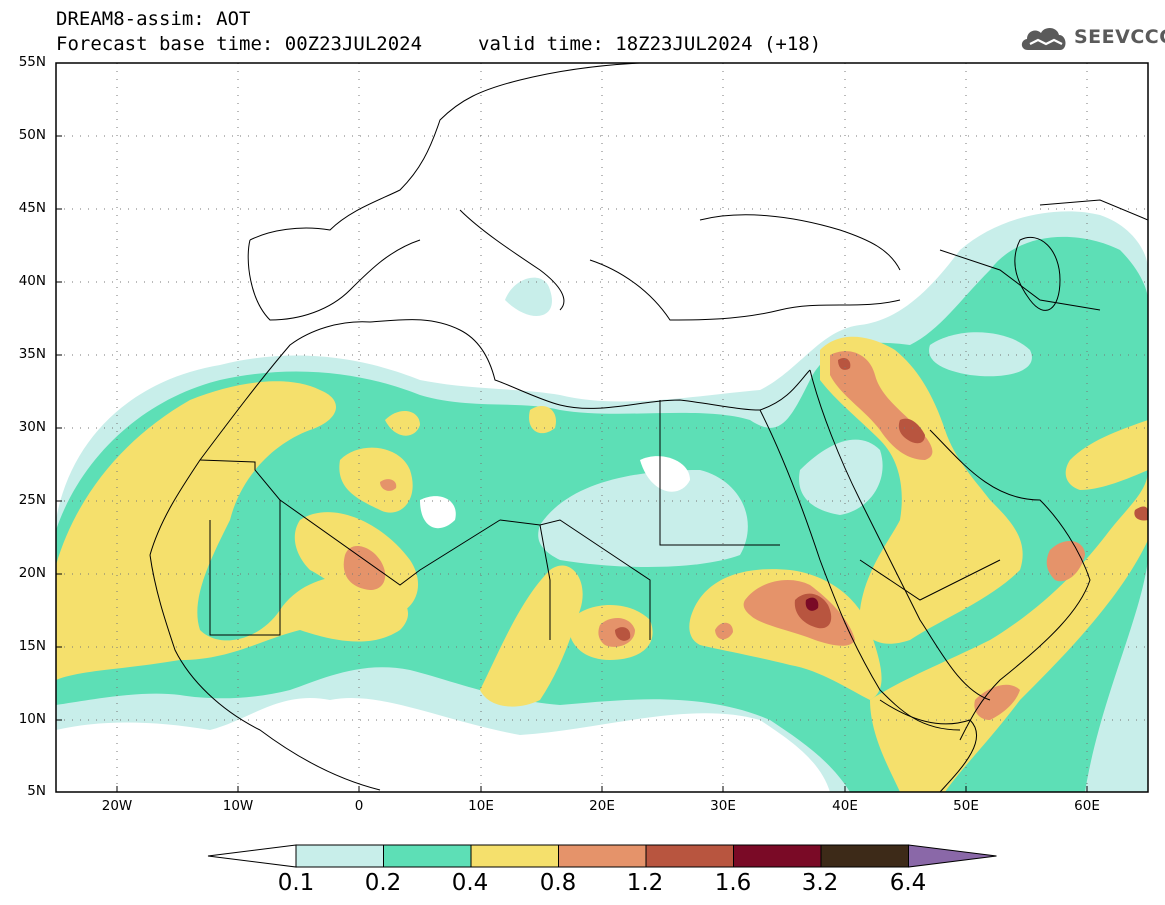 The image size is (1165, 905). What do you see at coordinates (232, 530) in the screenshot?
I see `aot-contour-0.4` at bounding box center [232, 530].